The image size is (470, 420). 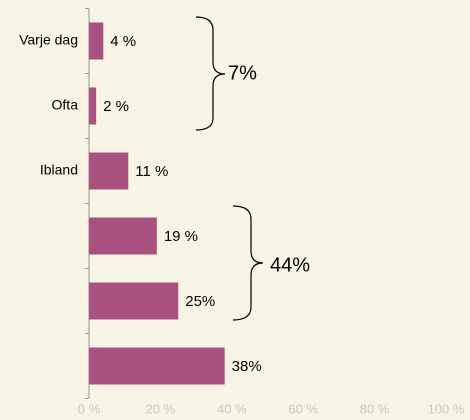 I want to click on y-tick-label: Ibland, so click(x=59, y=170).